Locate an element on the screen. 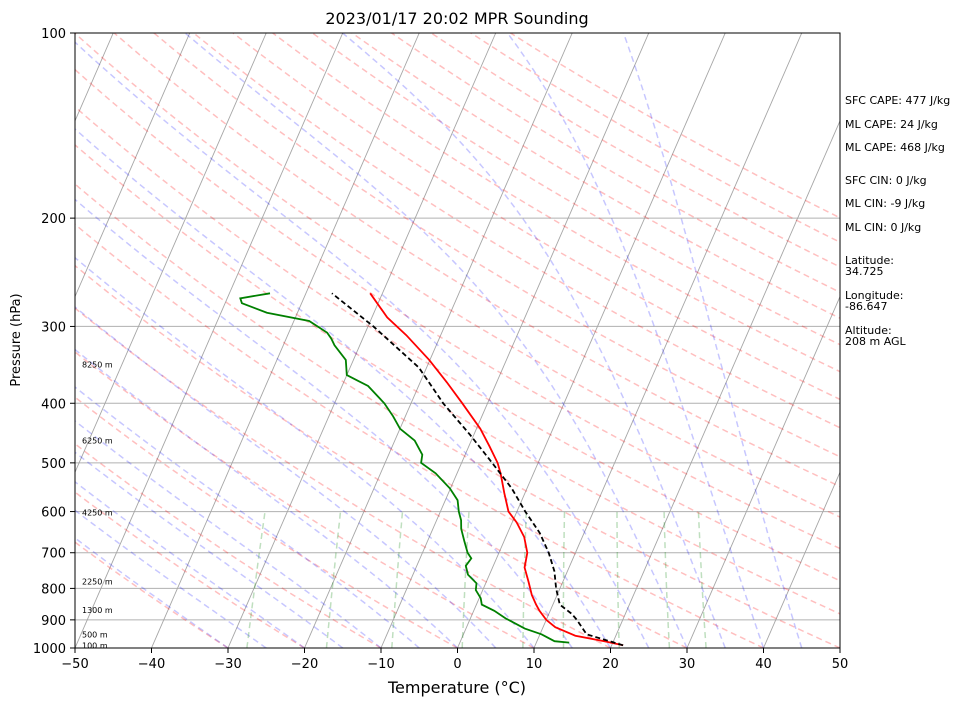 The image size is (961, 705). x-tick-label: −20 is located at coordinates (304, 664).